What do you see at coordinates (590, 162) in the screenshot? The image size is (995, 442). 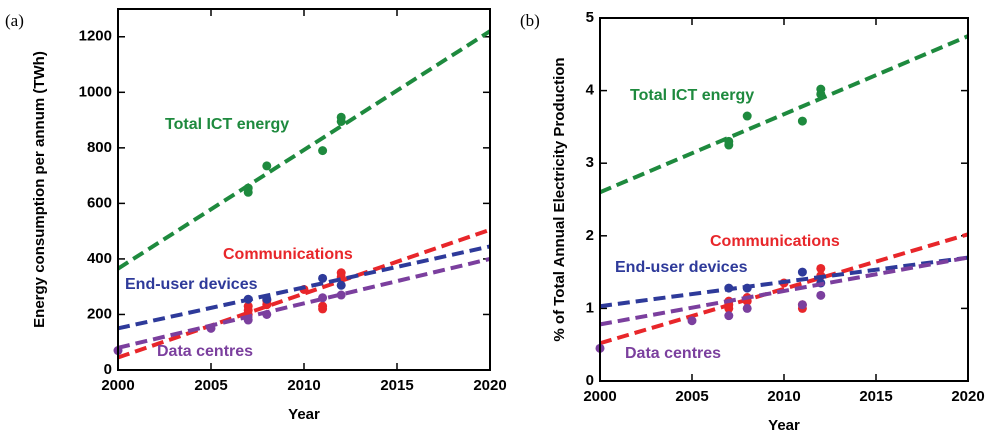 I see `y-tick-label: 3` at bounding box center [590, 162].